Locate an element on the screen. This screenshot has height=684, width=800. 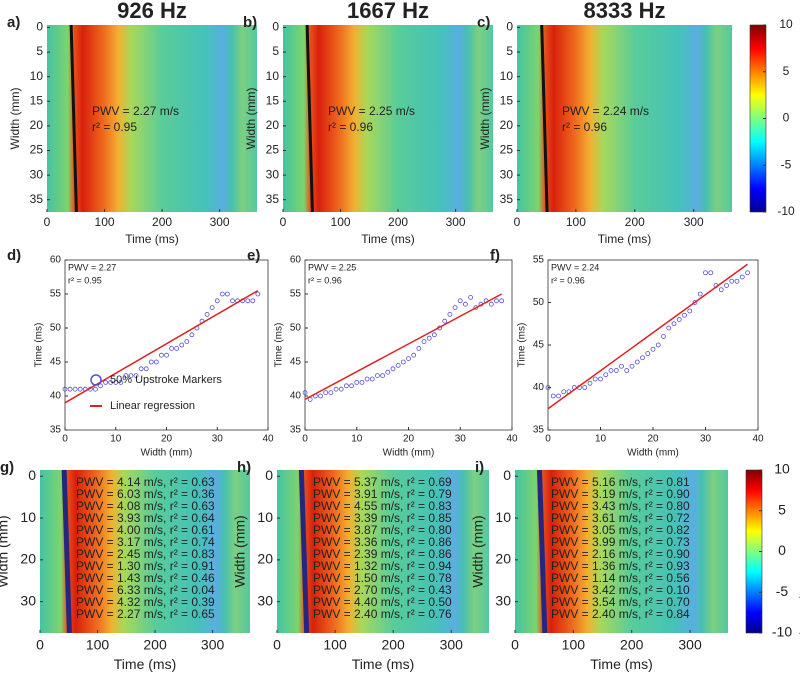
annotation: PWV = 4.14 m/s, r² = 0.63 is located at coordinates (145, 482).